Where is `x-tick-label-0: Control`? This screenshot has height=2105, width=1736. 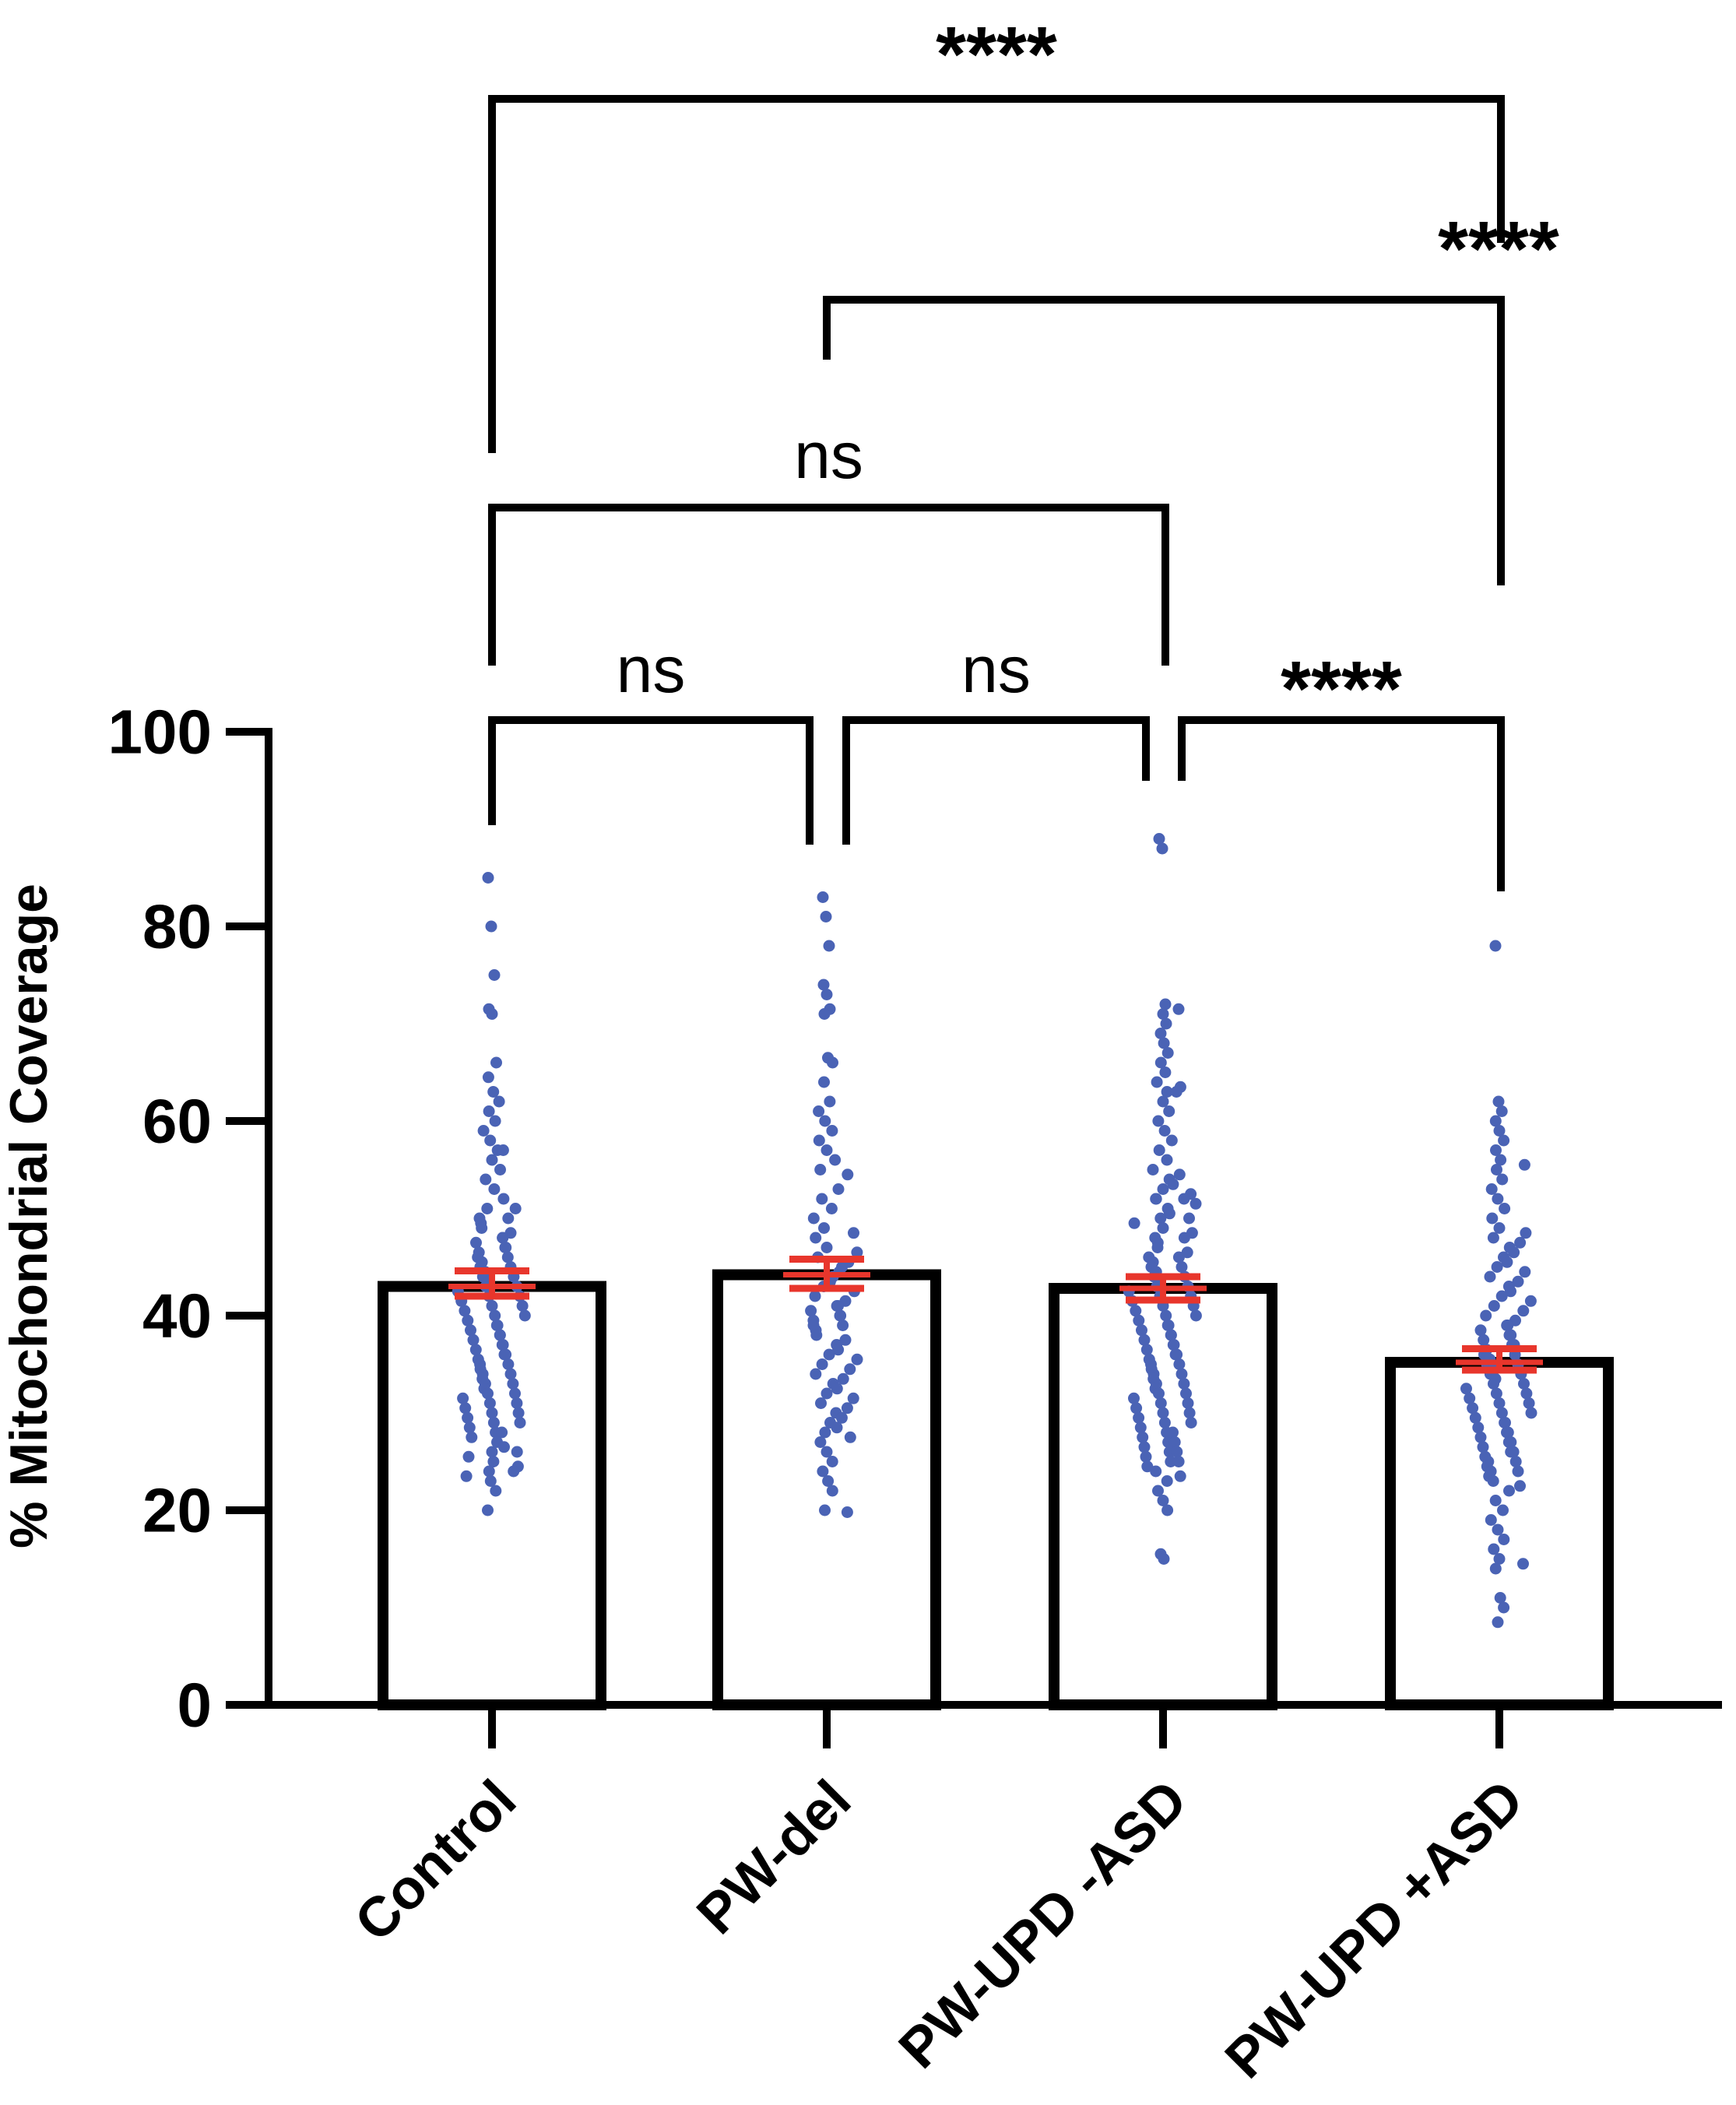 x-tick-label-0: Control is located at coordinates (436, 1861).